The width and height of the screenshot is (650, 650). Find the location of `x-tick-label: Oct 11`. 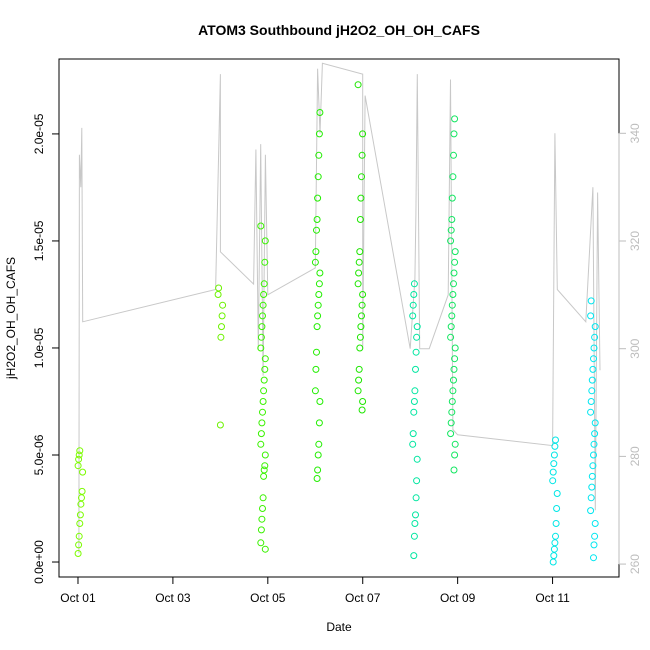

x-tick-label: Oct 11 is located at coordinates (552, 598).